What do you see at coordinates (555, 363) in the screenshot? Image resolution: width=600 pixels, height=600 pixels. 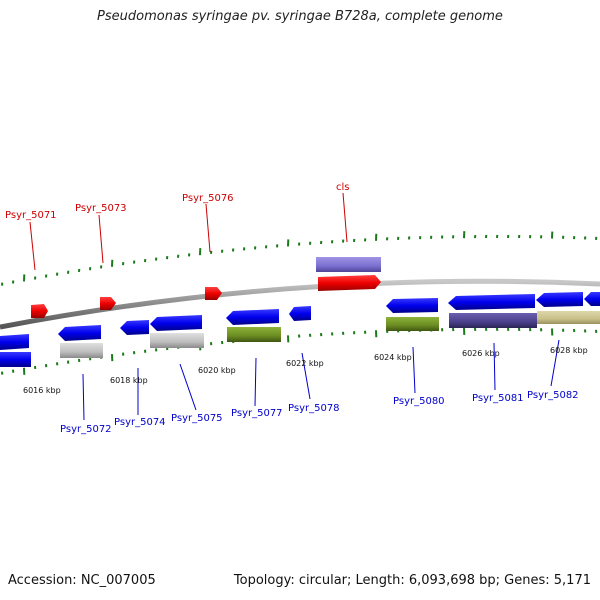 I see `leader-psyr5082` at bounding box center [555, 363].